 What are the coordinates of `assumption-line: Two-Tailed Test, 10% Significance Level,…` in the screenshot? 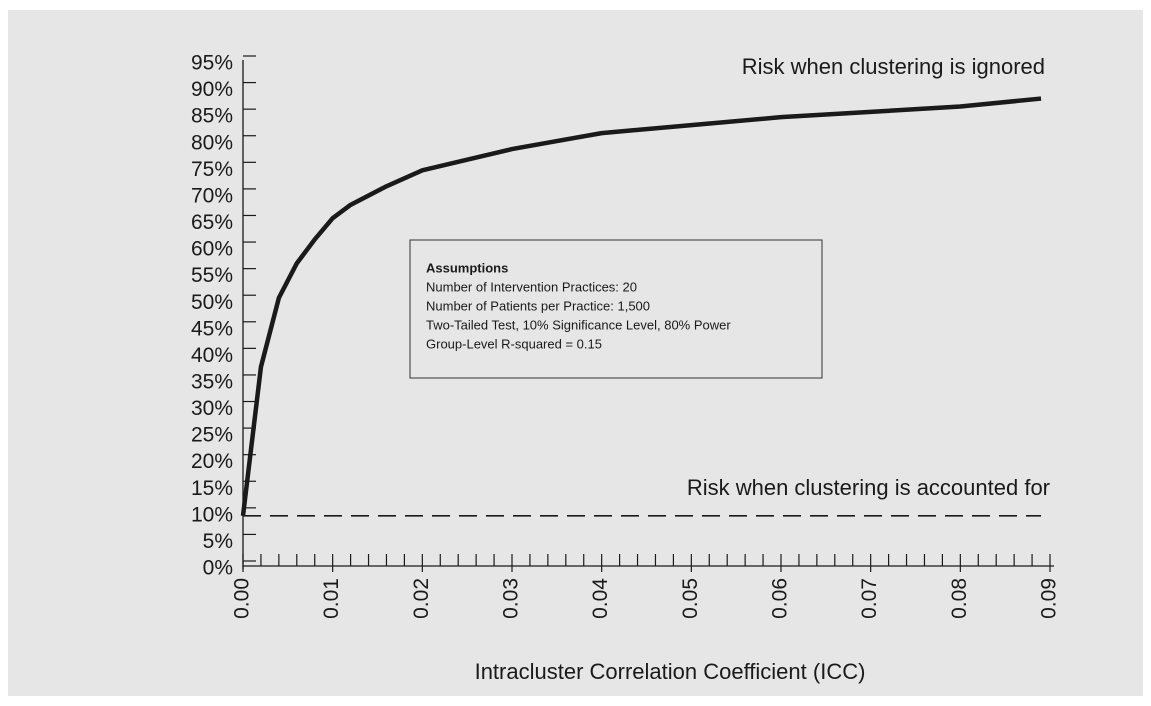 It's located at (578, 324).